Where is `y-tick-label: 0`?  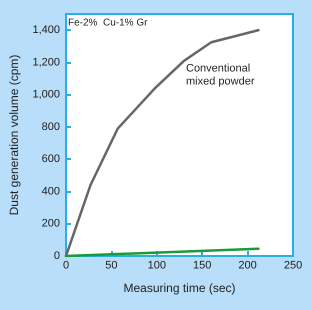
y-tick-label: 0 is located at coordinates (57, 256).